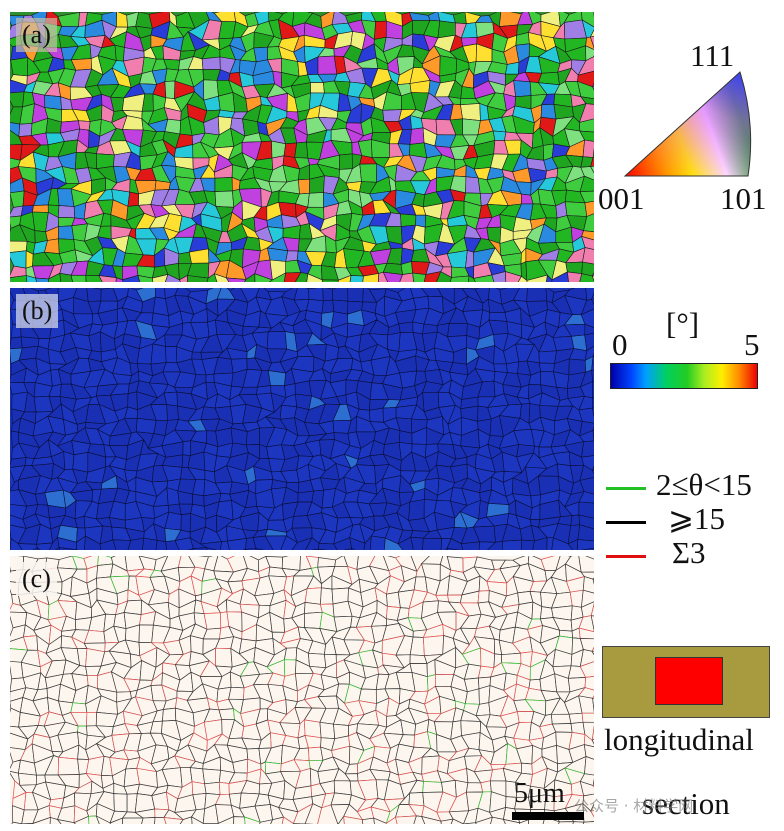 This screenshot has width=784, height=831. I want to click on panel-label-b: (b), so click(37, 311).